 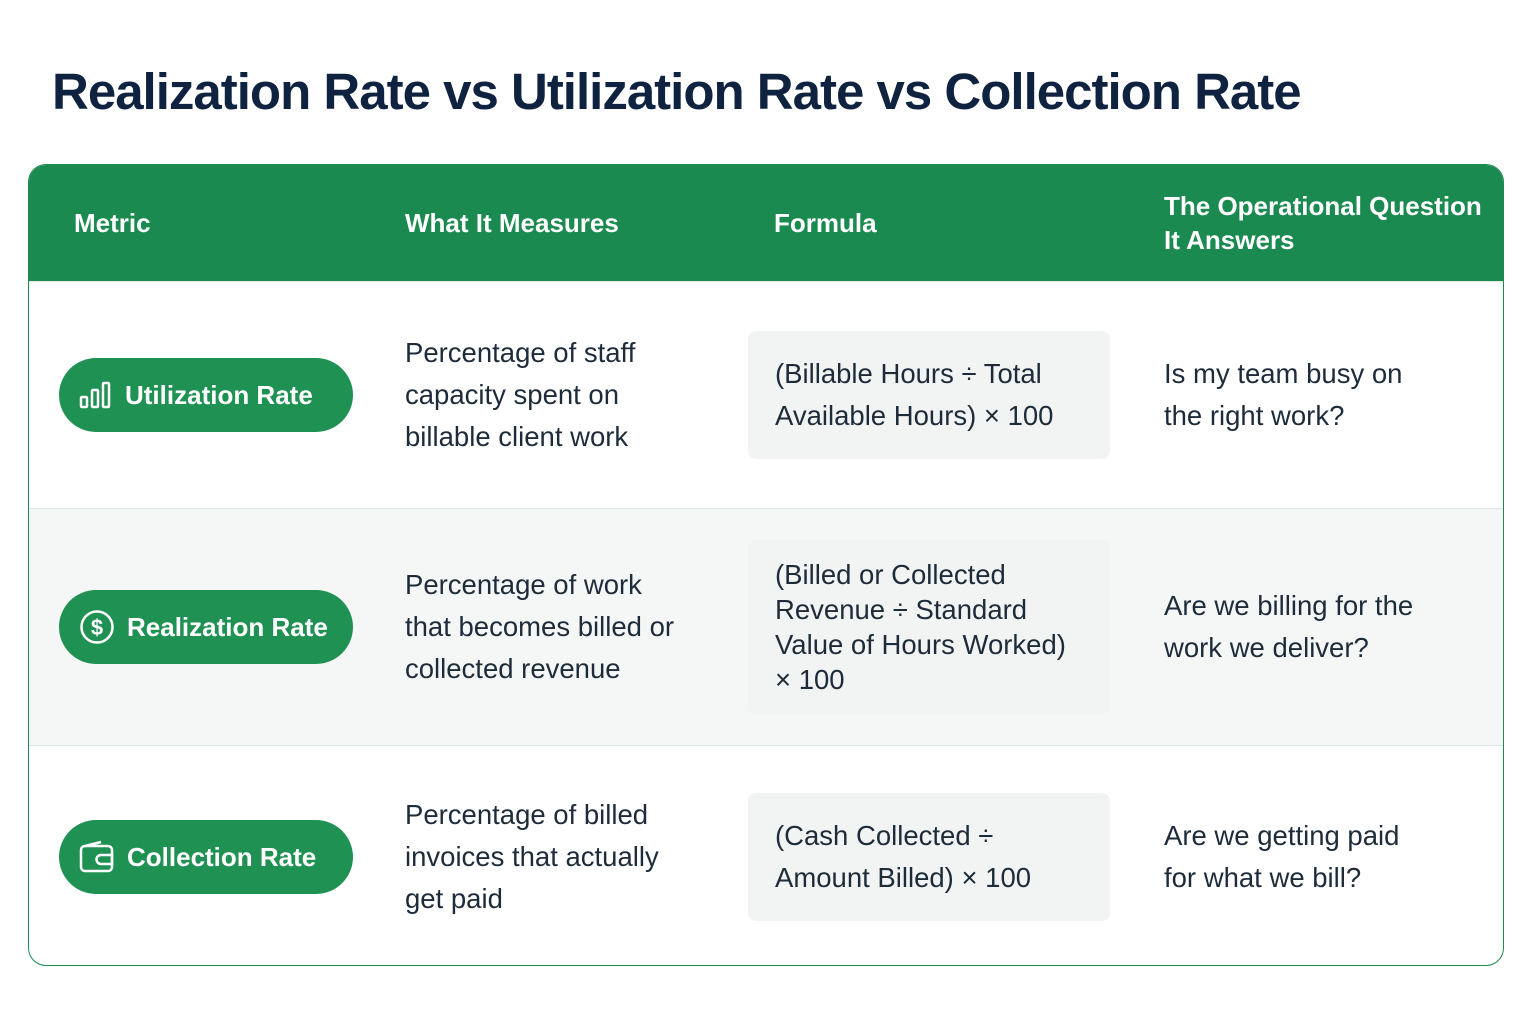 I want to click on metric-pill: Utilization Rate, so click(x=206, y=395).